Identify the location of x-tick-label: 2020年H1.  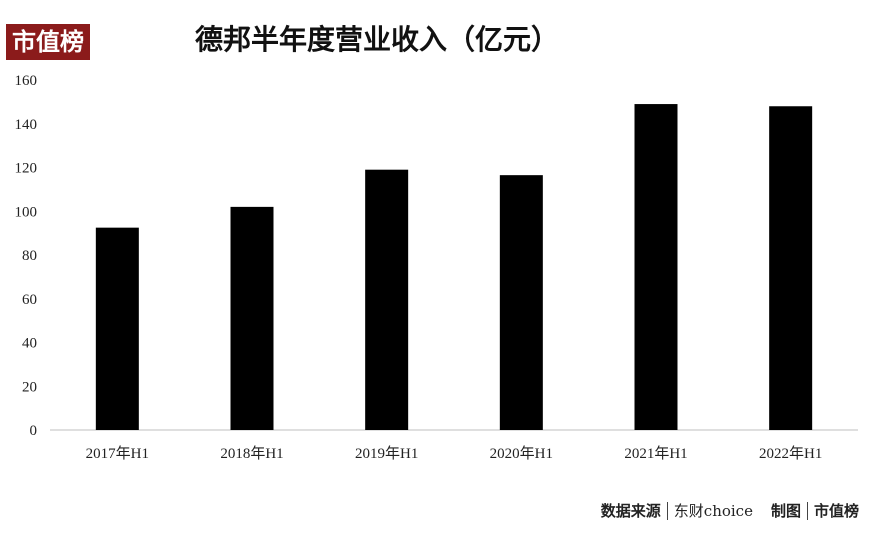
(521, 453).